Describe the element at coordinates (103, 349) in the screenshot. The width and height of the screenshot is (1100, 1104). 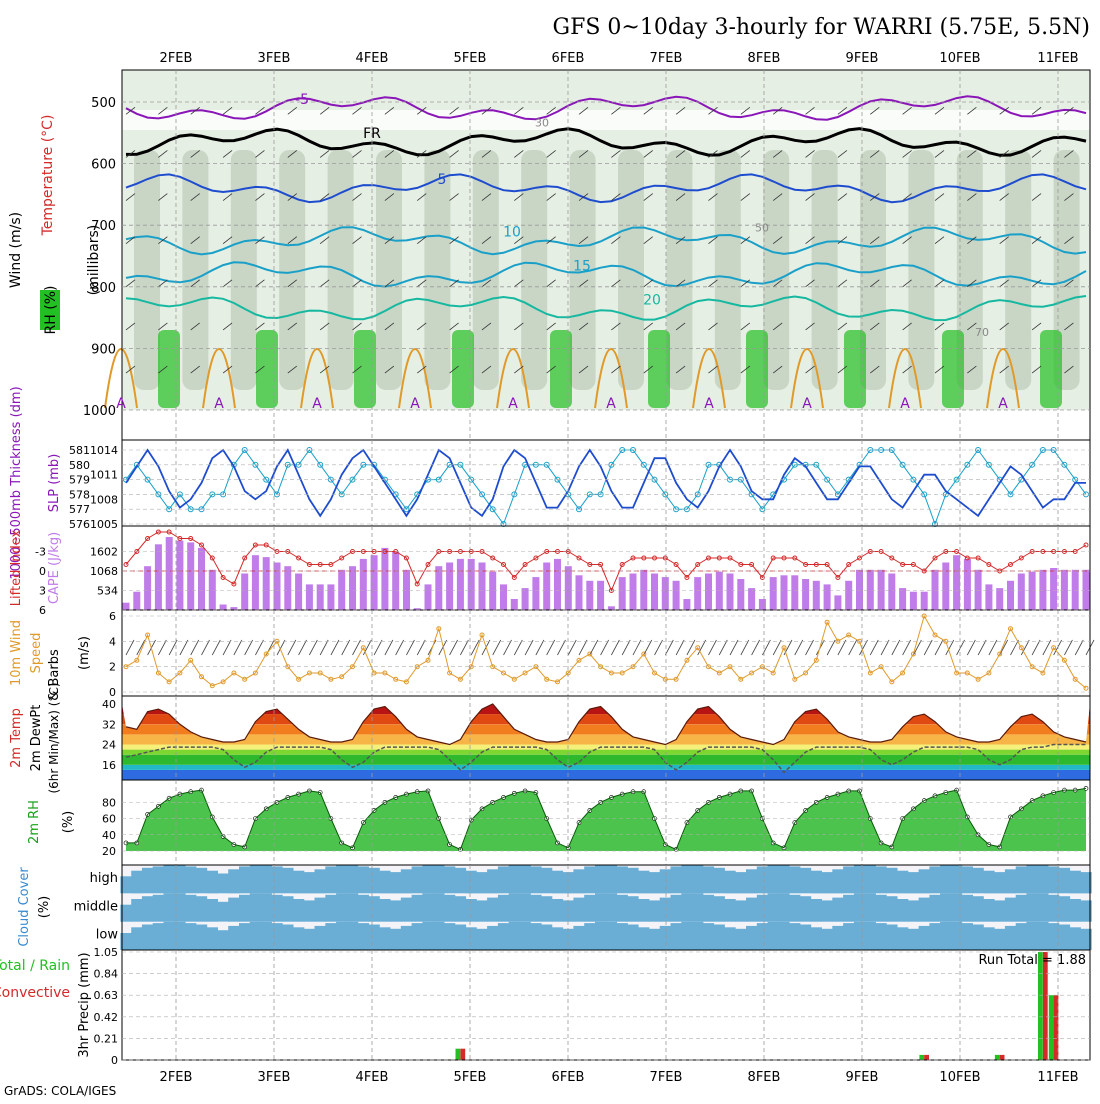
I see `y-tick-label: 900` at that location.